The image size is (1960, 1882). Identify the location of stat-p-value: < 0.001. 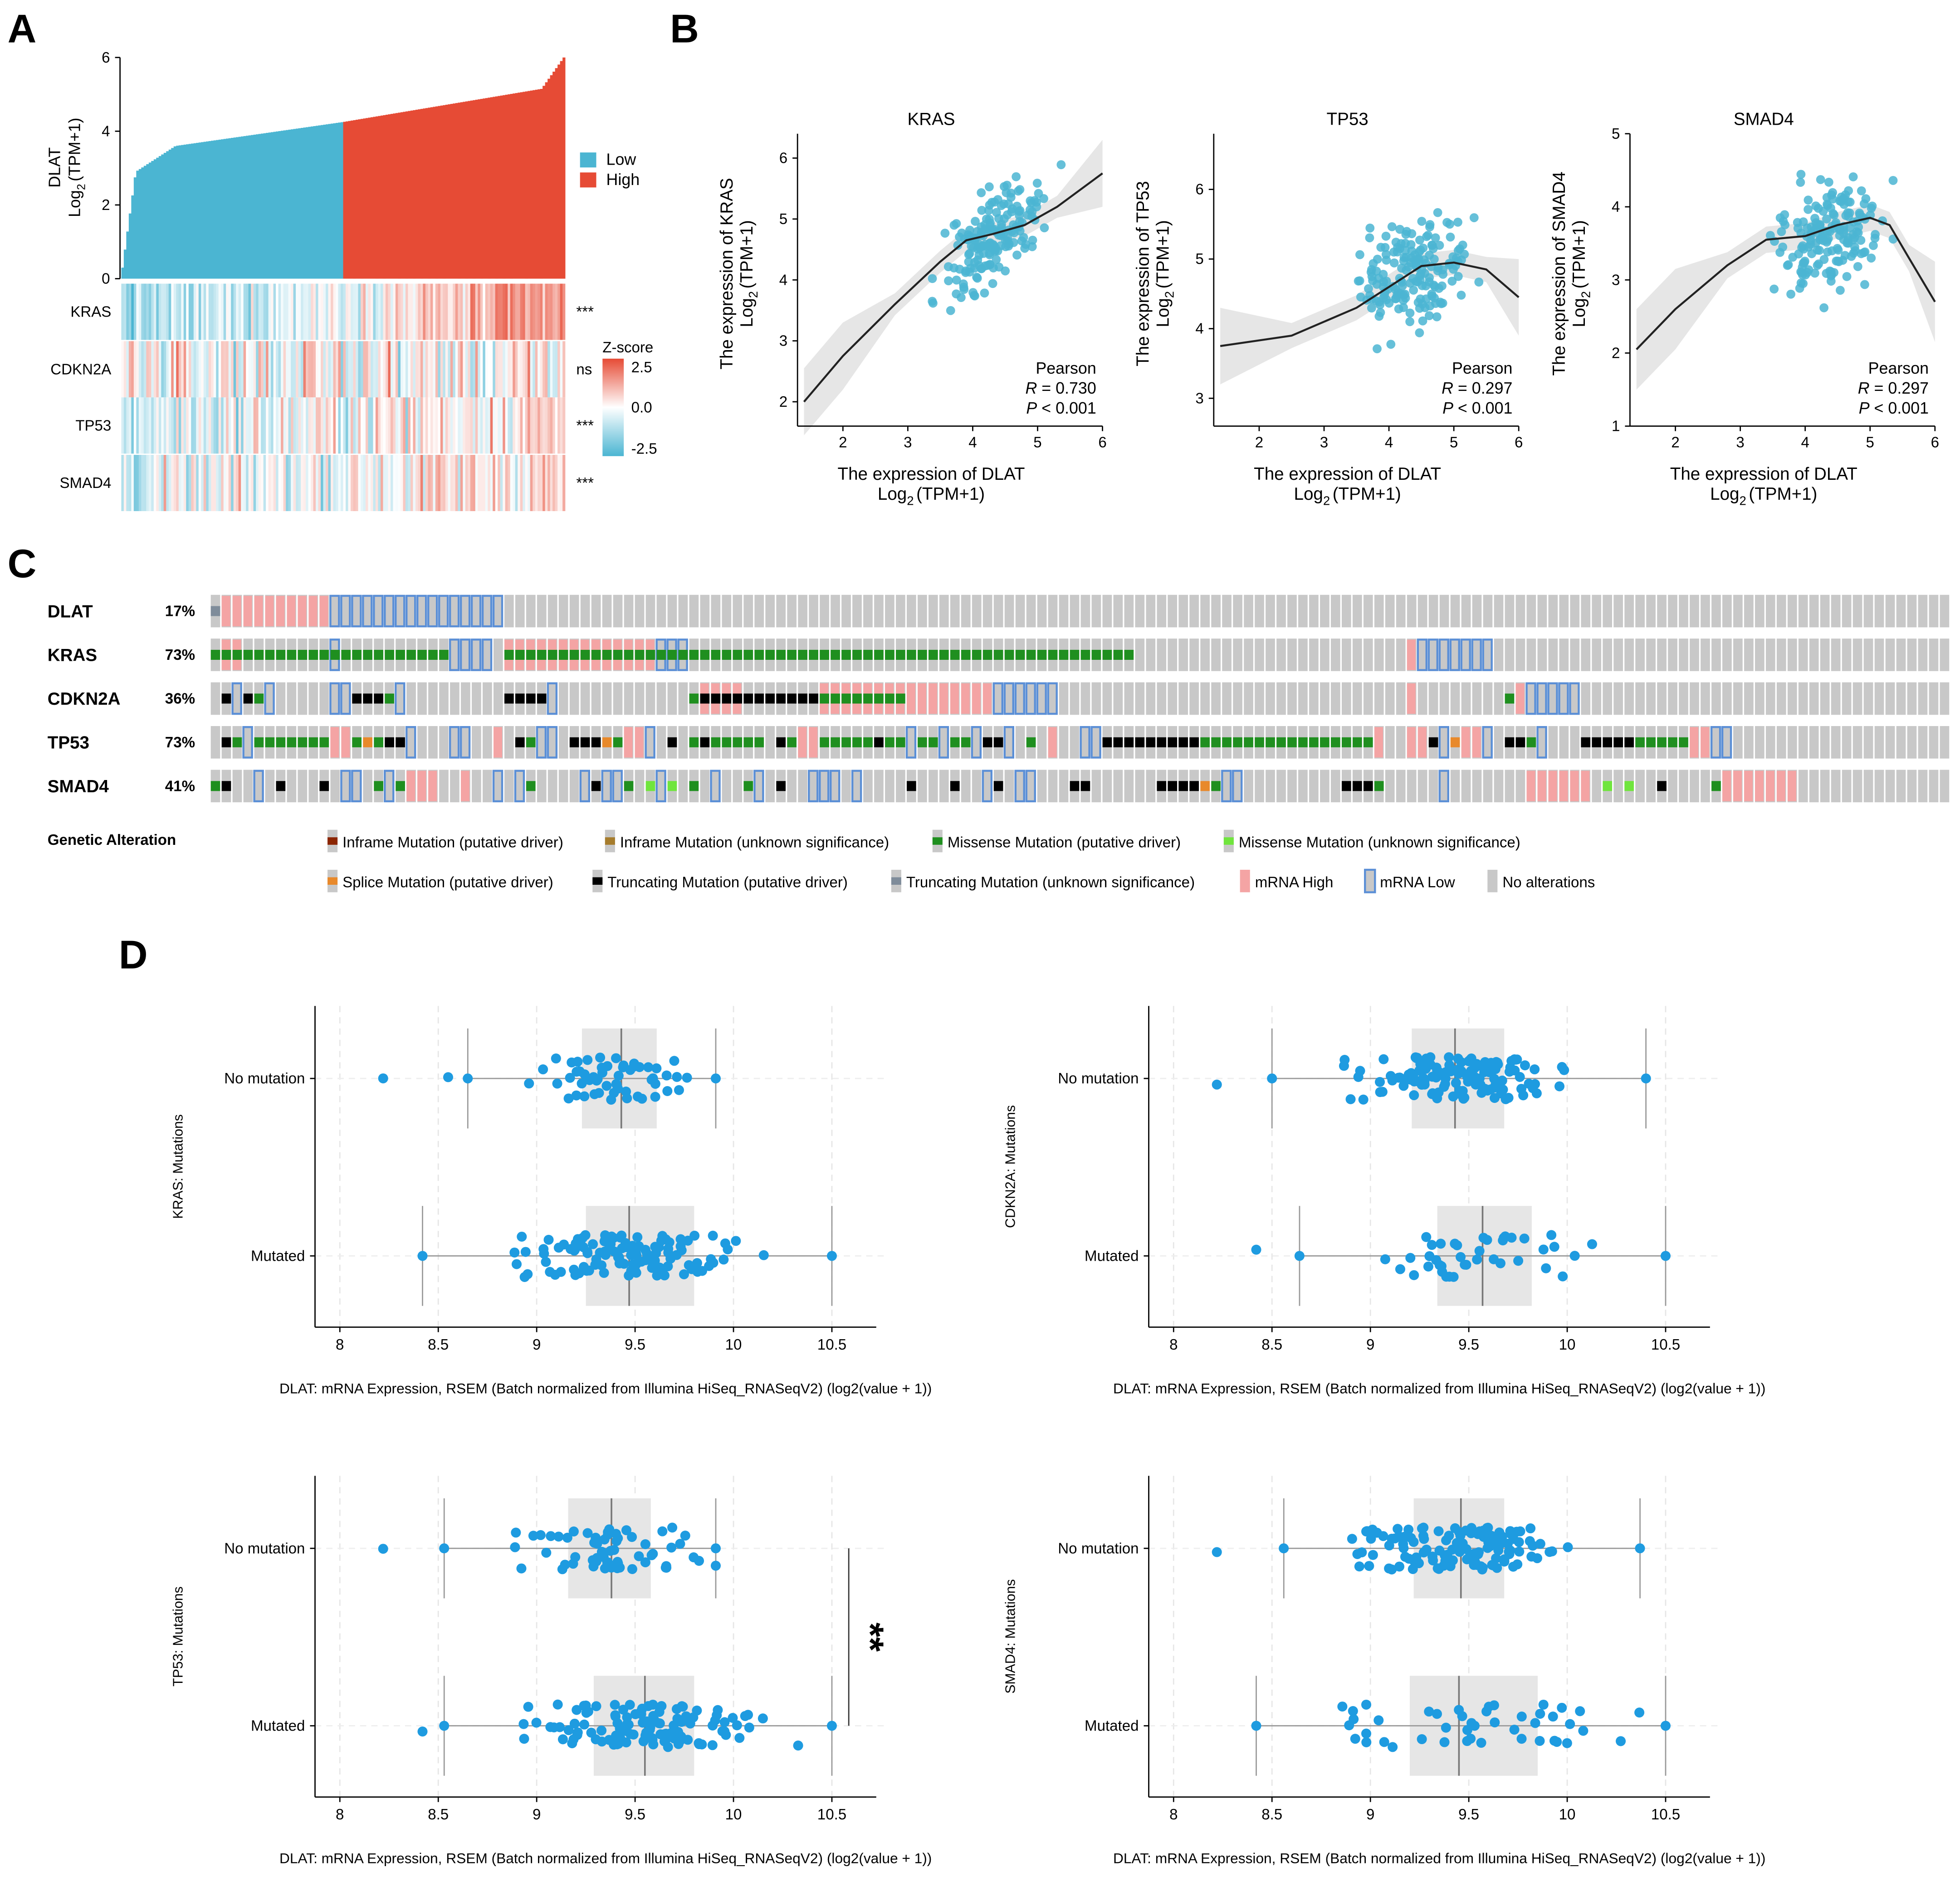
(1482, 408).